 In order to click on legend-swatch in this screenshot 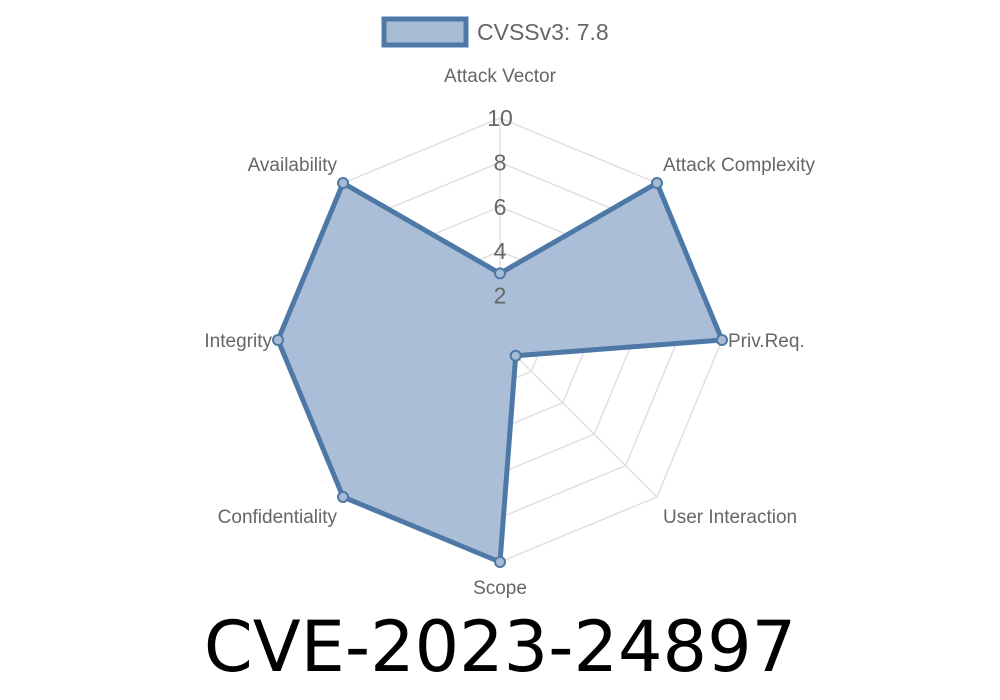, I will do `click(425, 32)`.